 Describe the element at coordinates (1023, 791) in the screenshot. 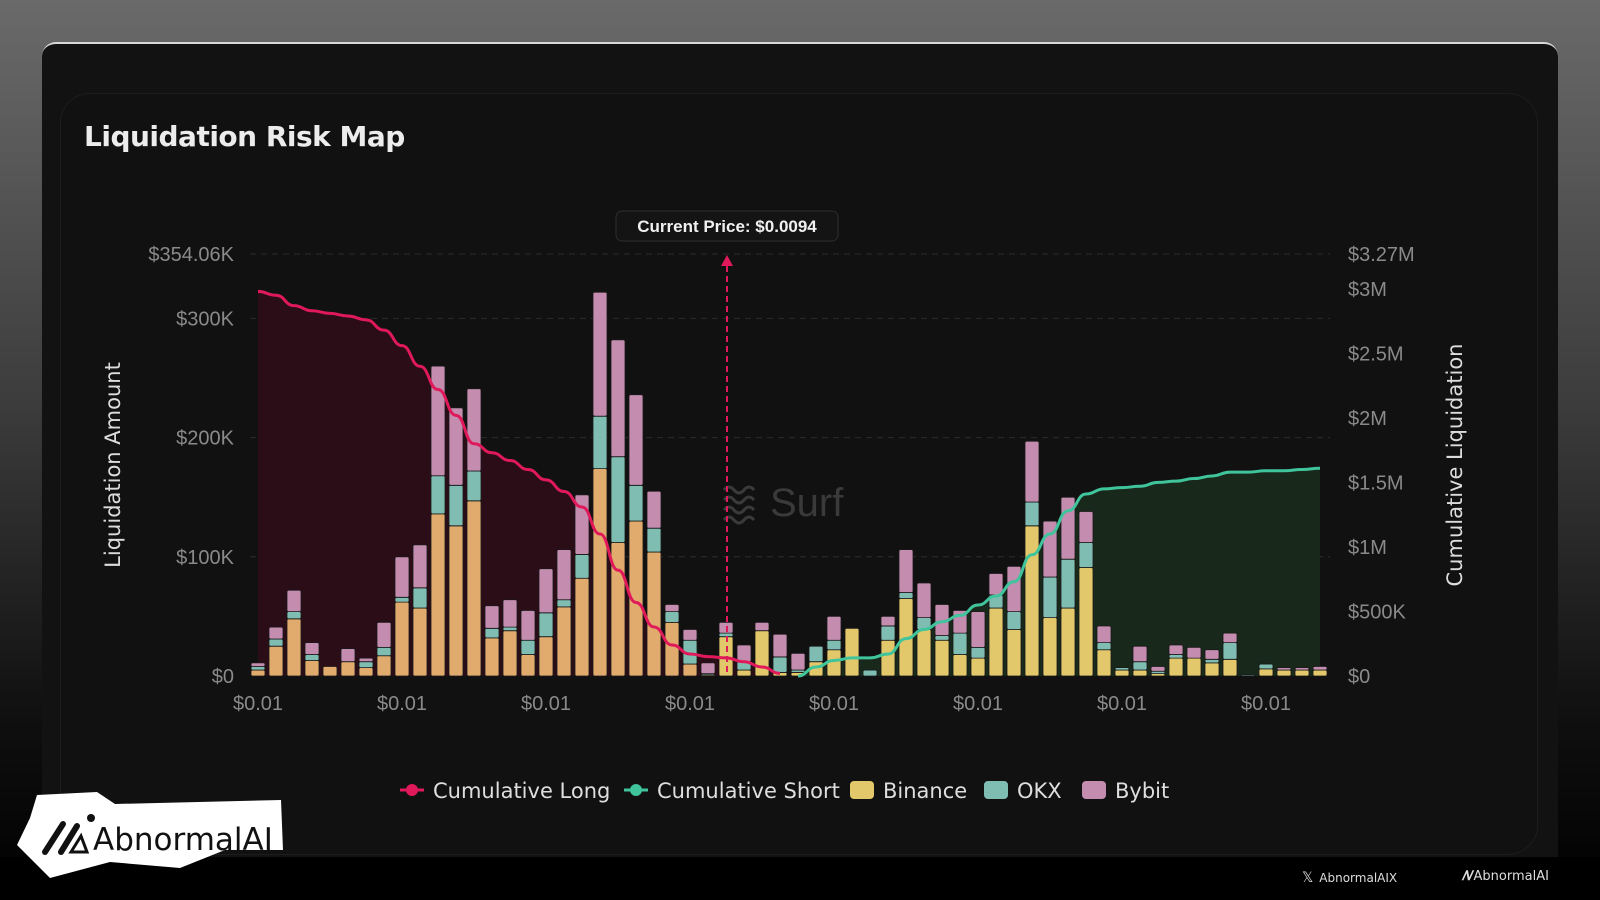

I see `legend-item-okx: OKX` at that location.